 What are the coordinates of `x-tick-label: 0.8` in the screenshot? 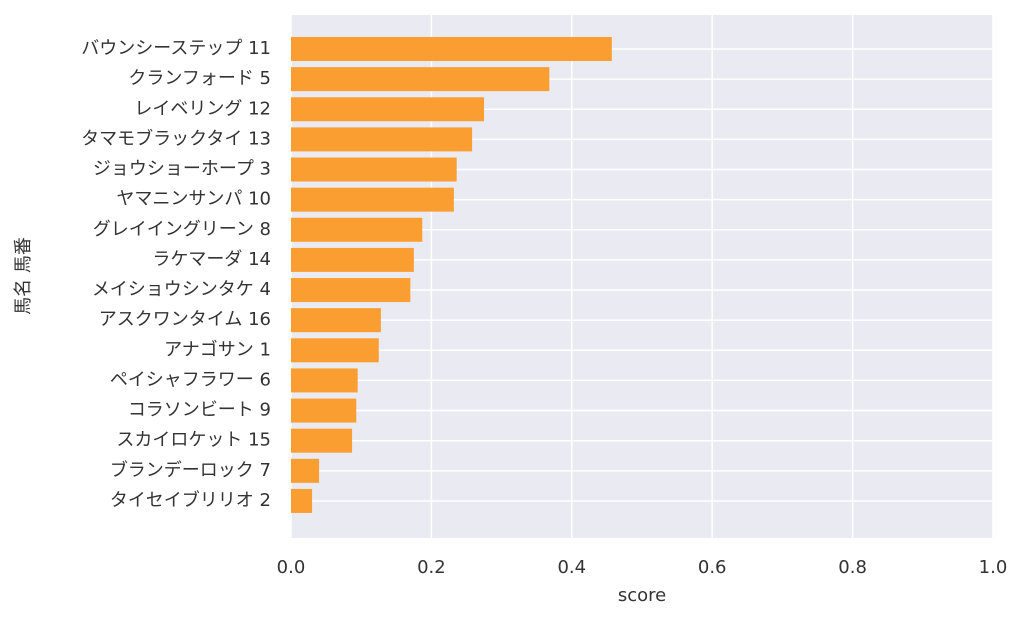 It's located at (852, 567).